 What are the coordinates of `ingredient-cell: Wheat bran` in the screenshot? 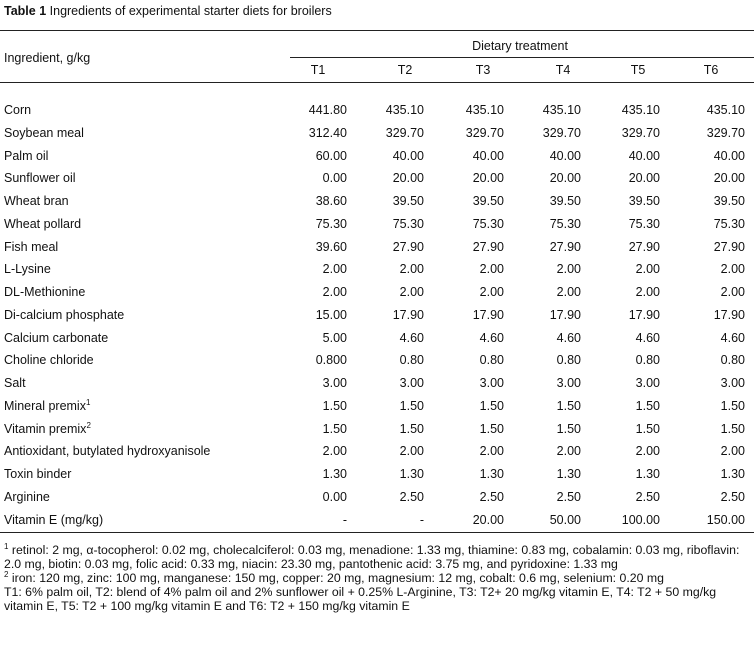 It's located at (36, 201).